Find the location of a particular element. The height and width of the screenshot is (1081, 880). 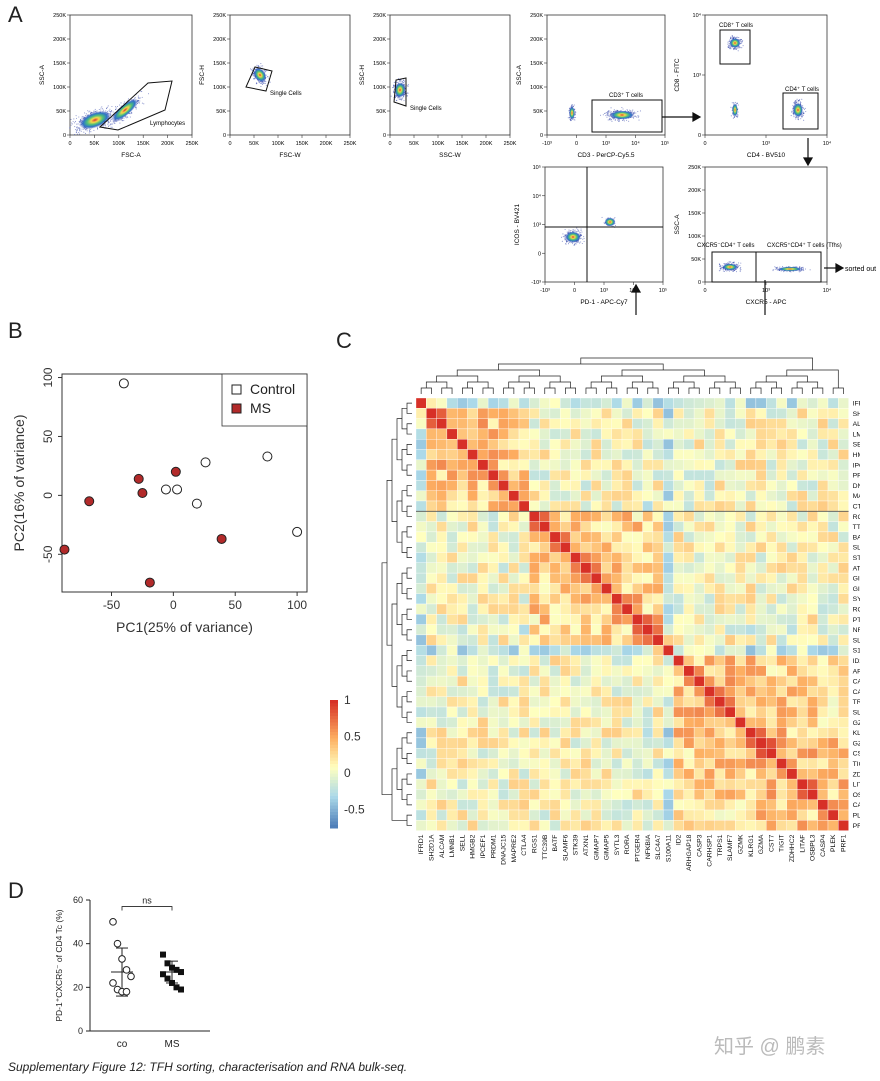

y-axis-label: FSC-H is located at coordinates (202, 75).